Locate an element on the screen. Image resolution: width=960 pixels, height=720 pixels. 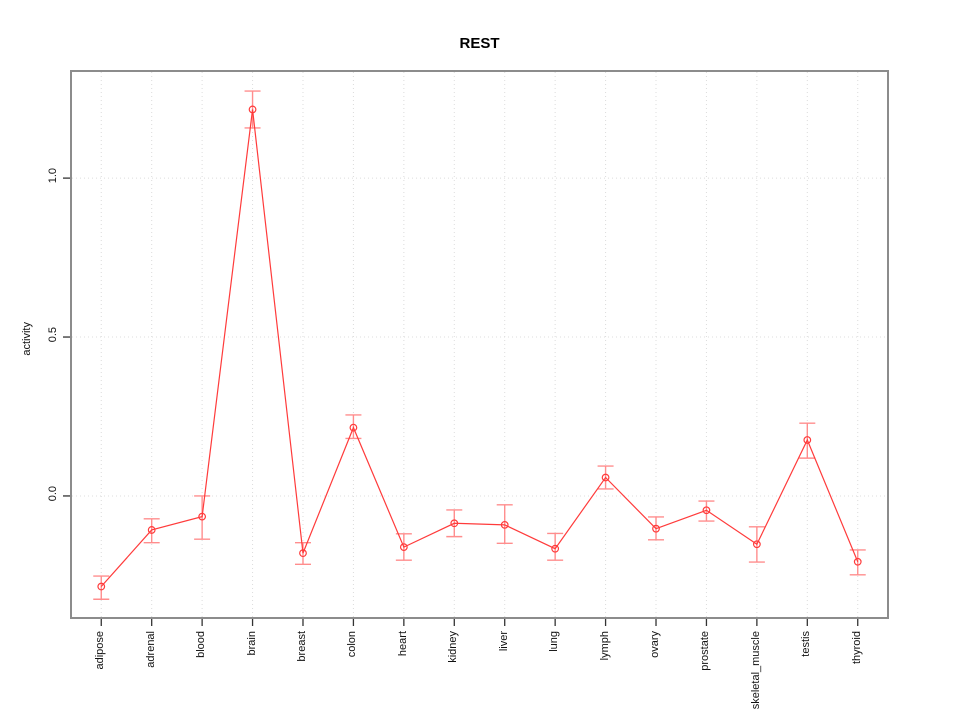
y-tick-label: 0.5 is located at coordinates (53, 335).